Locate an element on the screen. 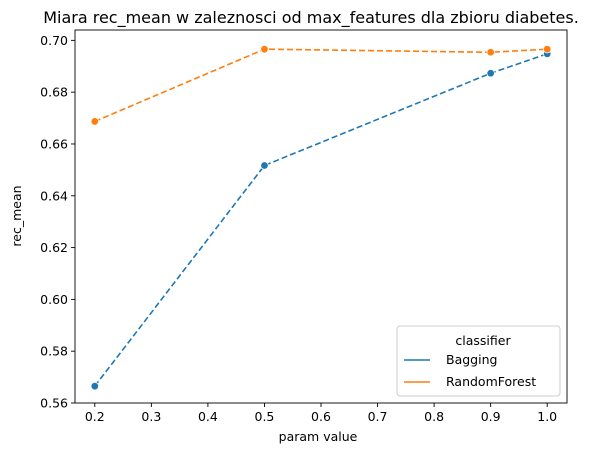  x-axis-label: param value is located at coordinates (318, 436).